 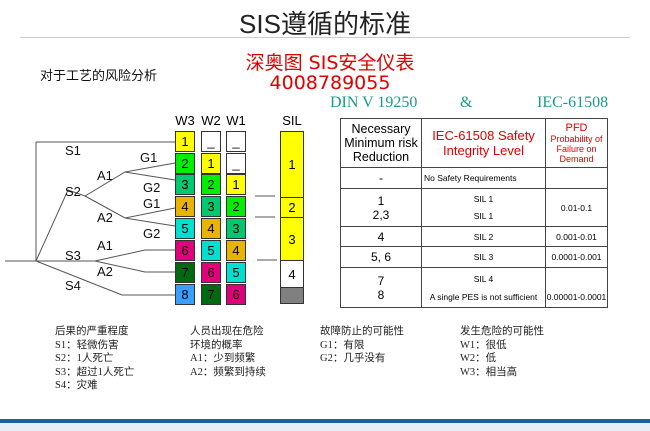 I want to click on column-header-sil: SIL, so click(x=292, y=120).